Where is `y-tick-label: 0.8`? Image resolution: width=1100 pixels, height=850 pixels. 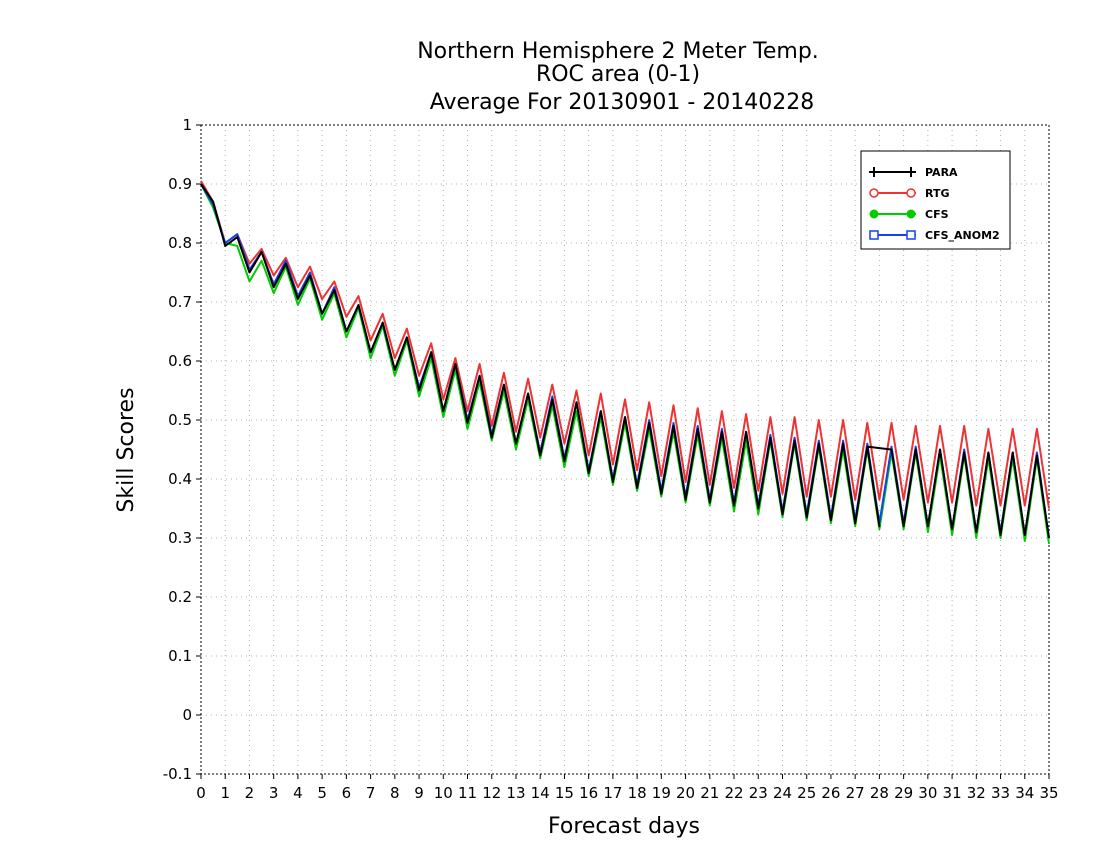 y-tick-label: 0.8 is located at coordinates (180, 243).